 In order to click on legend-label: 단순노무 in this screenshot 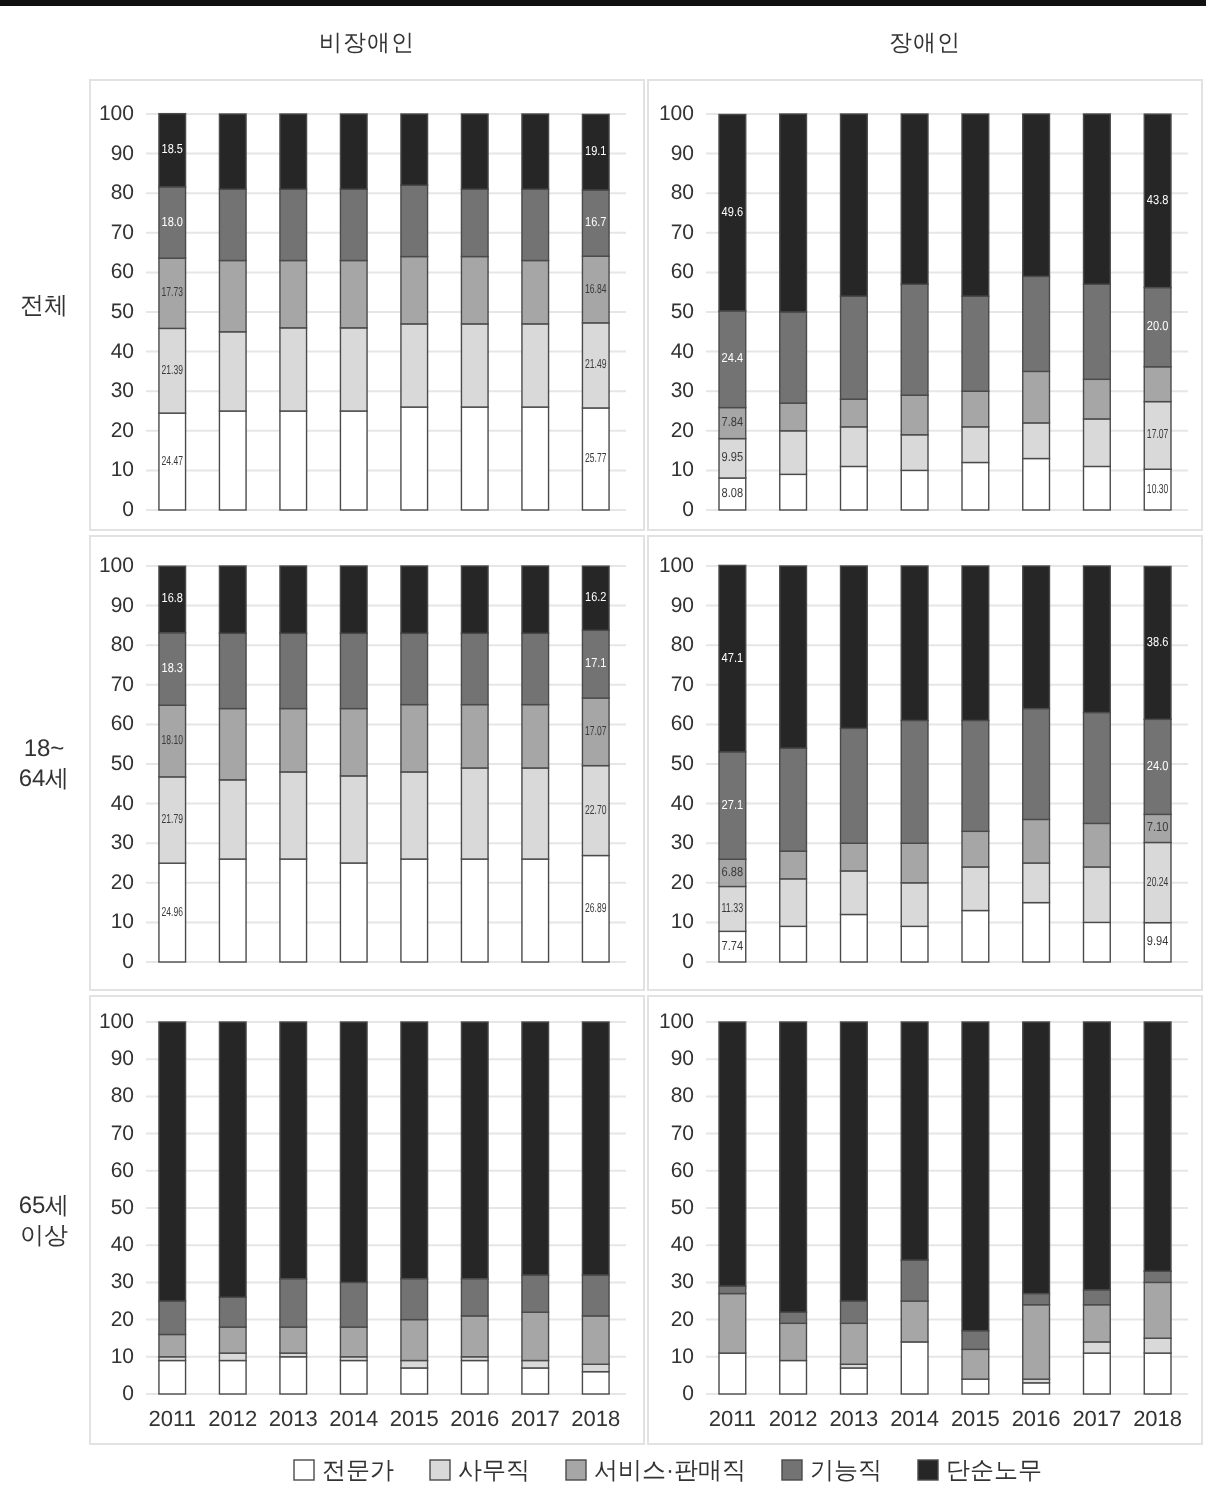, I will do `click(994, 1470)`.